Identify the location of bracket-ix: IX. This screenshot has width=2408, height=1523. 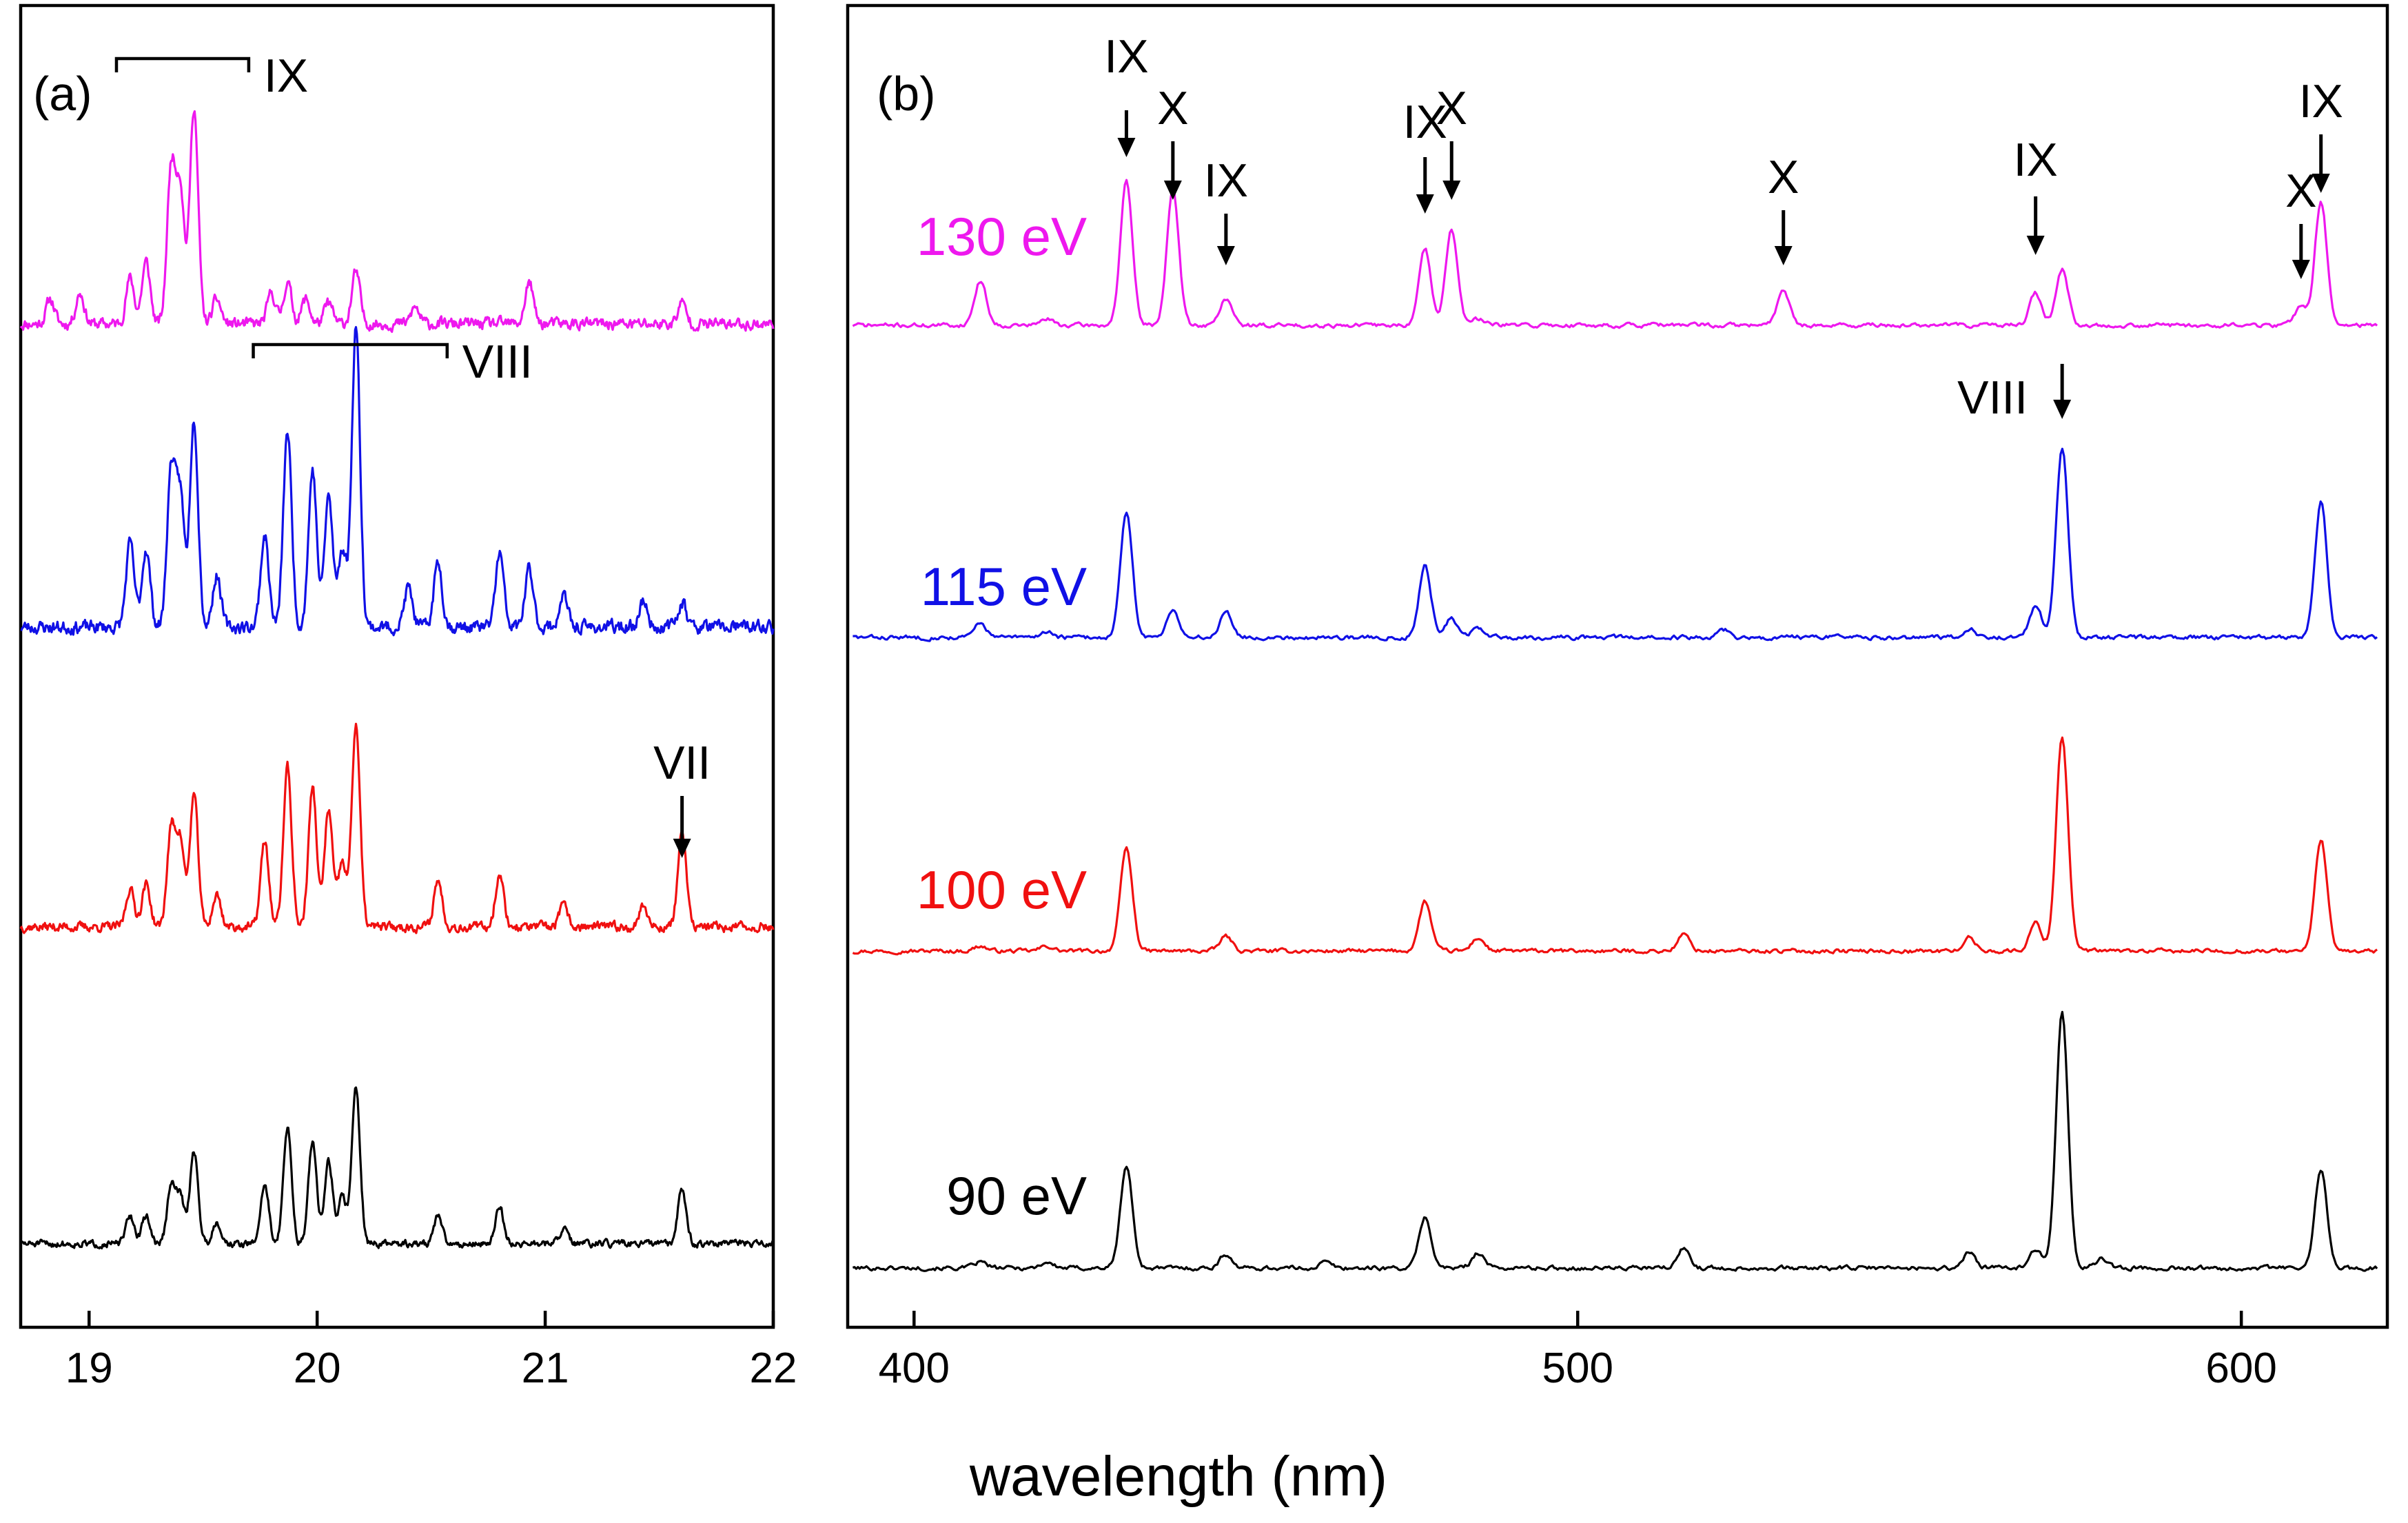
(211, 76).